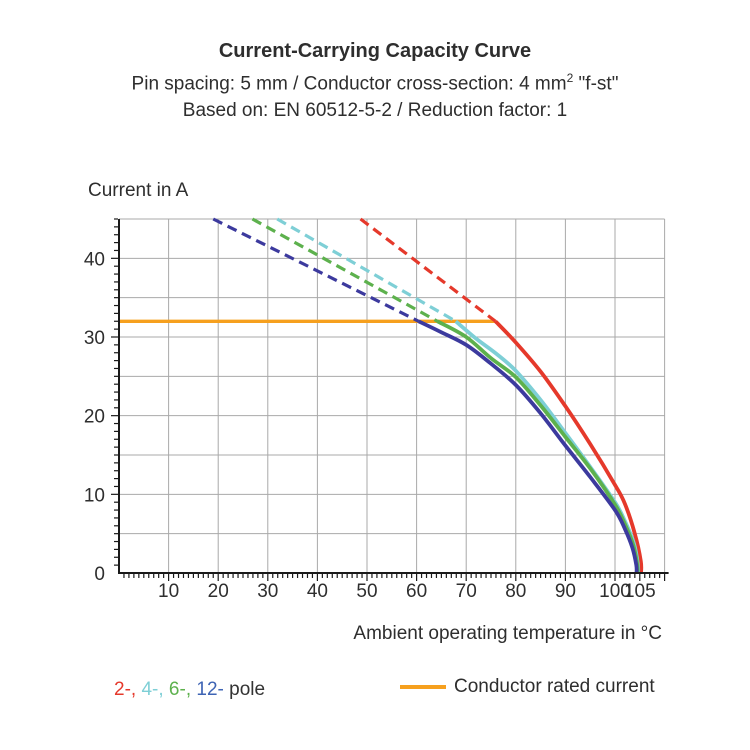  What do you see at coordinates (267, 591) in the screenshot?
I see `x-tick-label: 30` at bounding box center [267, 591].